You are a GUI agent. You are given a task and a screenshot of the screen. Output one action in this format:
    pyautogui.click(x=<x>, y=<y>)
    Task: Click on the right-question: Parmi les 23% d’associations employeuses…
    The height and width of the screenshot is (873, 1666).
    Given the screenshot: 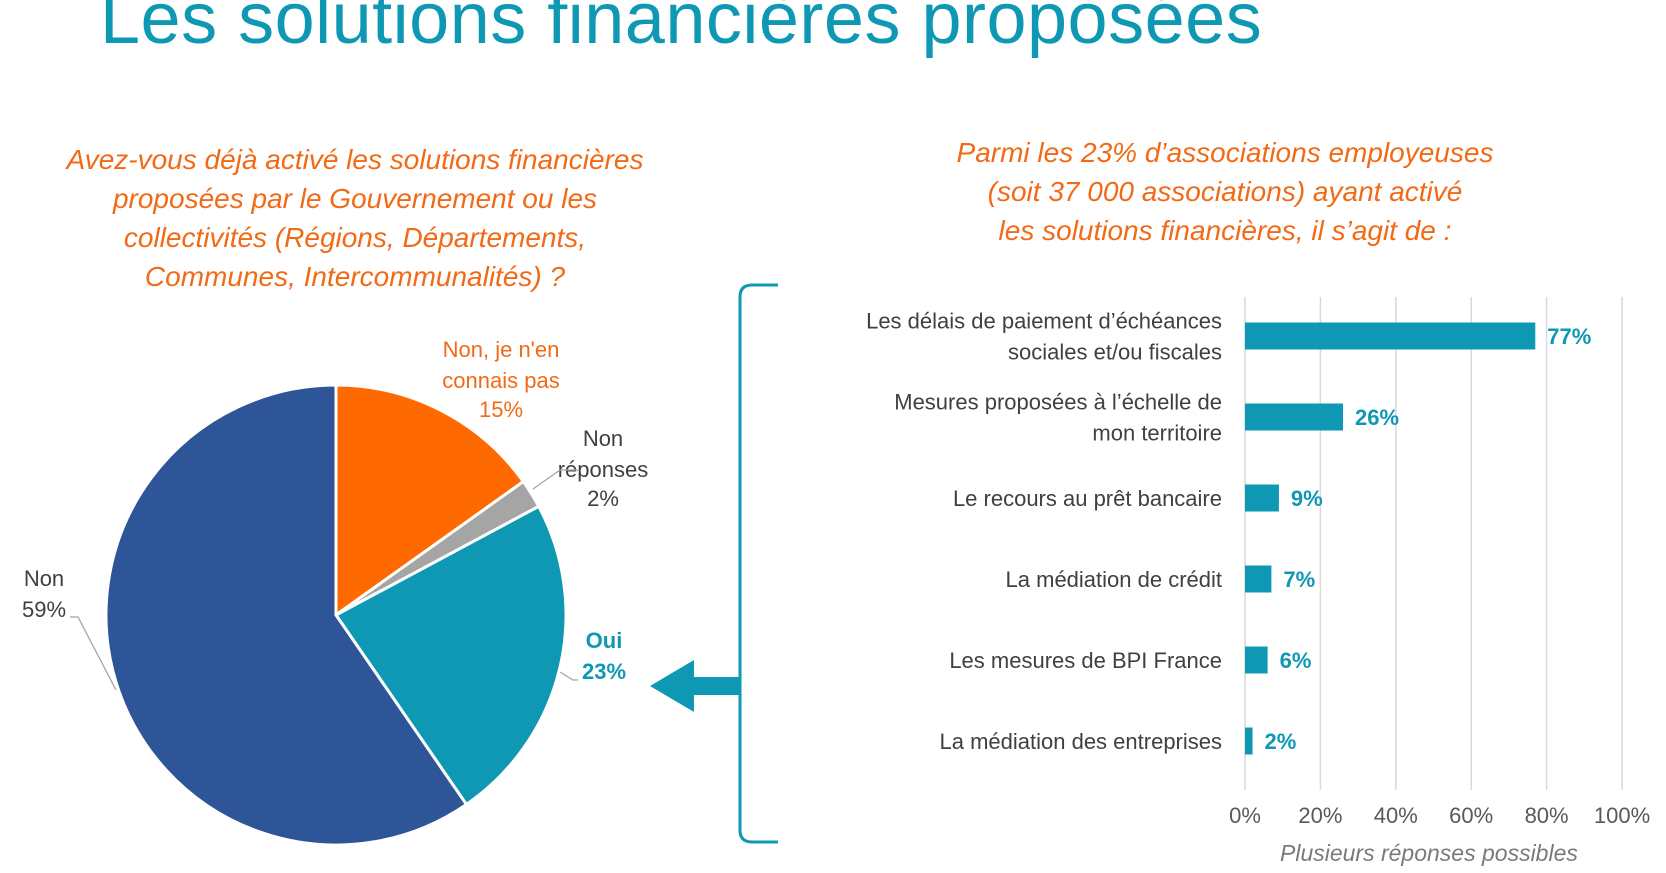 What is the action you would take?
    pyautogui.click(x=1225, y=191)
    